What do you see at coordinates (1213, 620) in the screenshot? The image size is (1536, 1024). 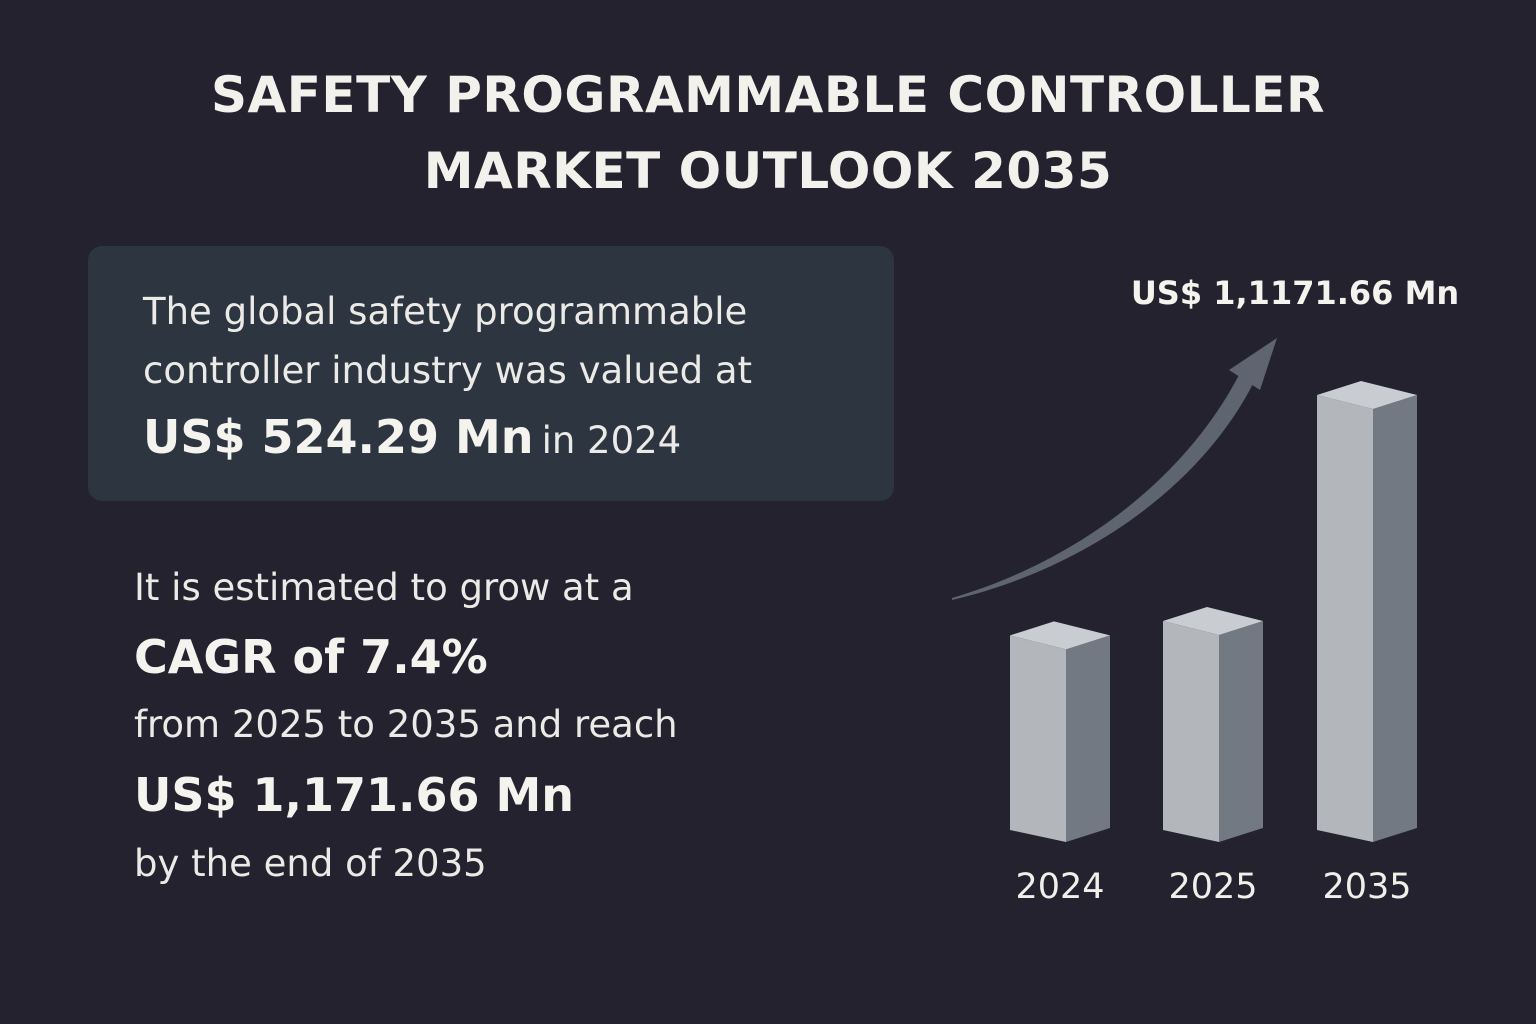 I see `bar-top-2025` at bounding box center [1213, 620].